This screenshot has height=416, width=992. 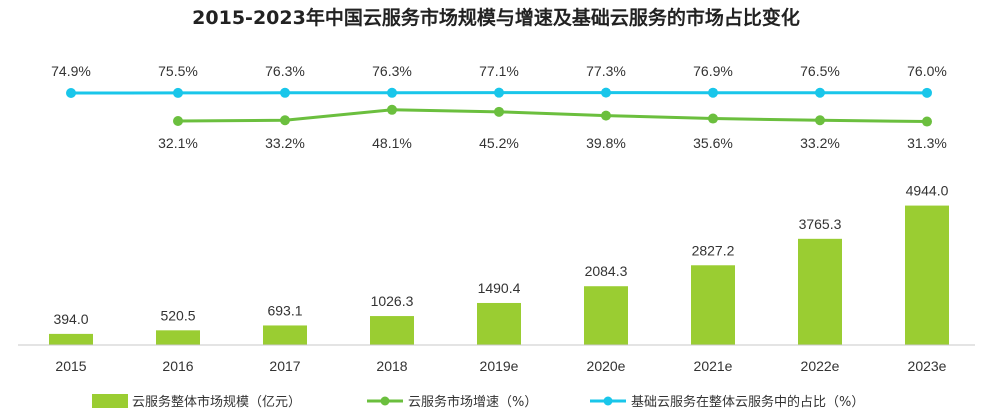 What do you see at coordinates (499, 143) in the screenshot?
I see `growth-value-label: 45.2%` at bounding box center [499, 143].